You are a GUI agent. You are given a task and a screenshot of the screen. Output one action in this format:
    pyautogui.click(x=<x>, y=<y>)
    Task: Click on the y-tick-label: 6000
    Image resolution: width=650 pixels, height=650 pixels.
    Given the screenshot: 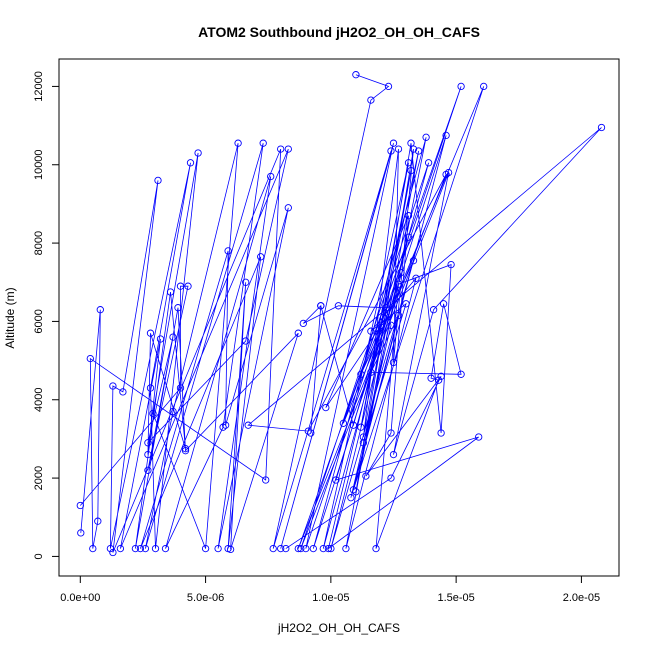 What is the action you would take?
    pyautogui.click(x=39, y=321)
    